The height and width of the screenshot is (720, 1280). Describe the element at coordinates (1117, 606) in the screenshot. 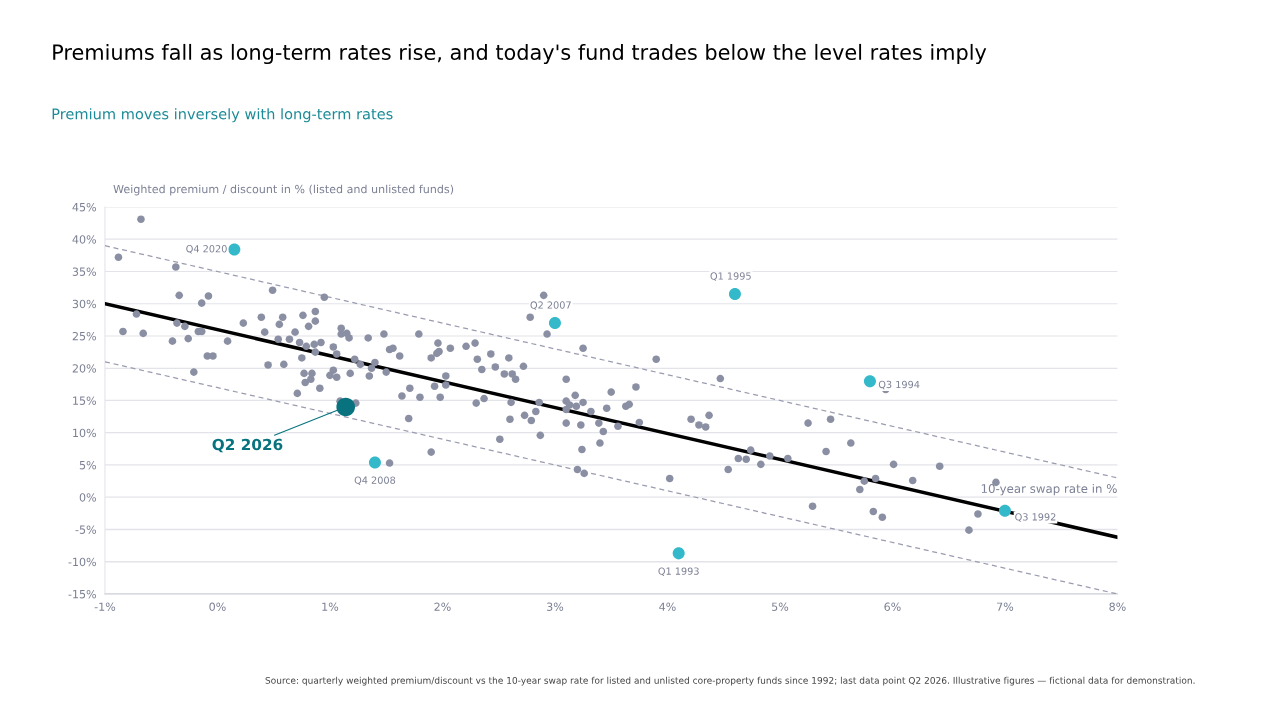

I see `x-tick-label: 8%` at that location.